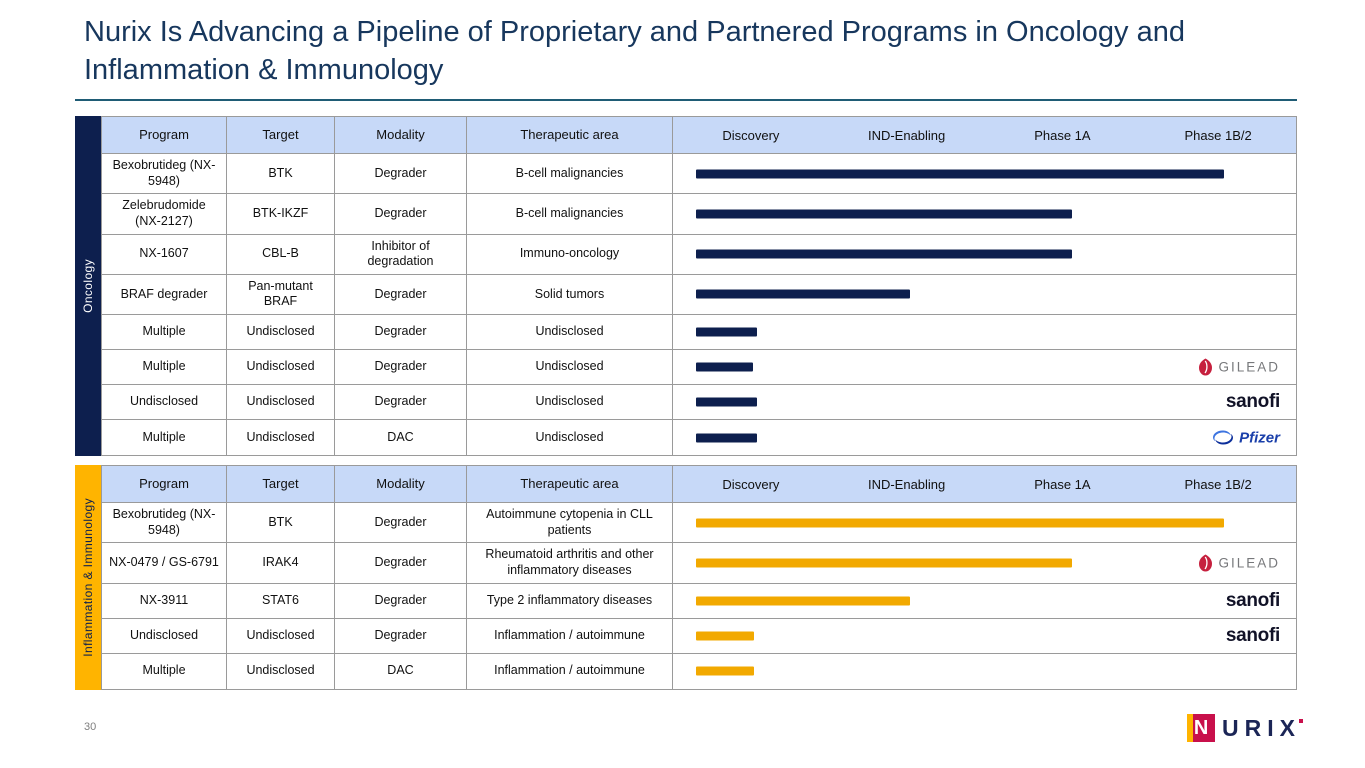  I want to click on therapeutic-area-cell: Type 2 inflammatory diseases, so click(570, 600).